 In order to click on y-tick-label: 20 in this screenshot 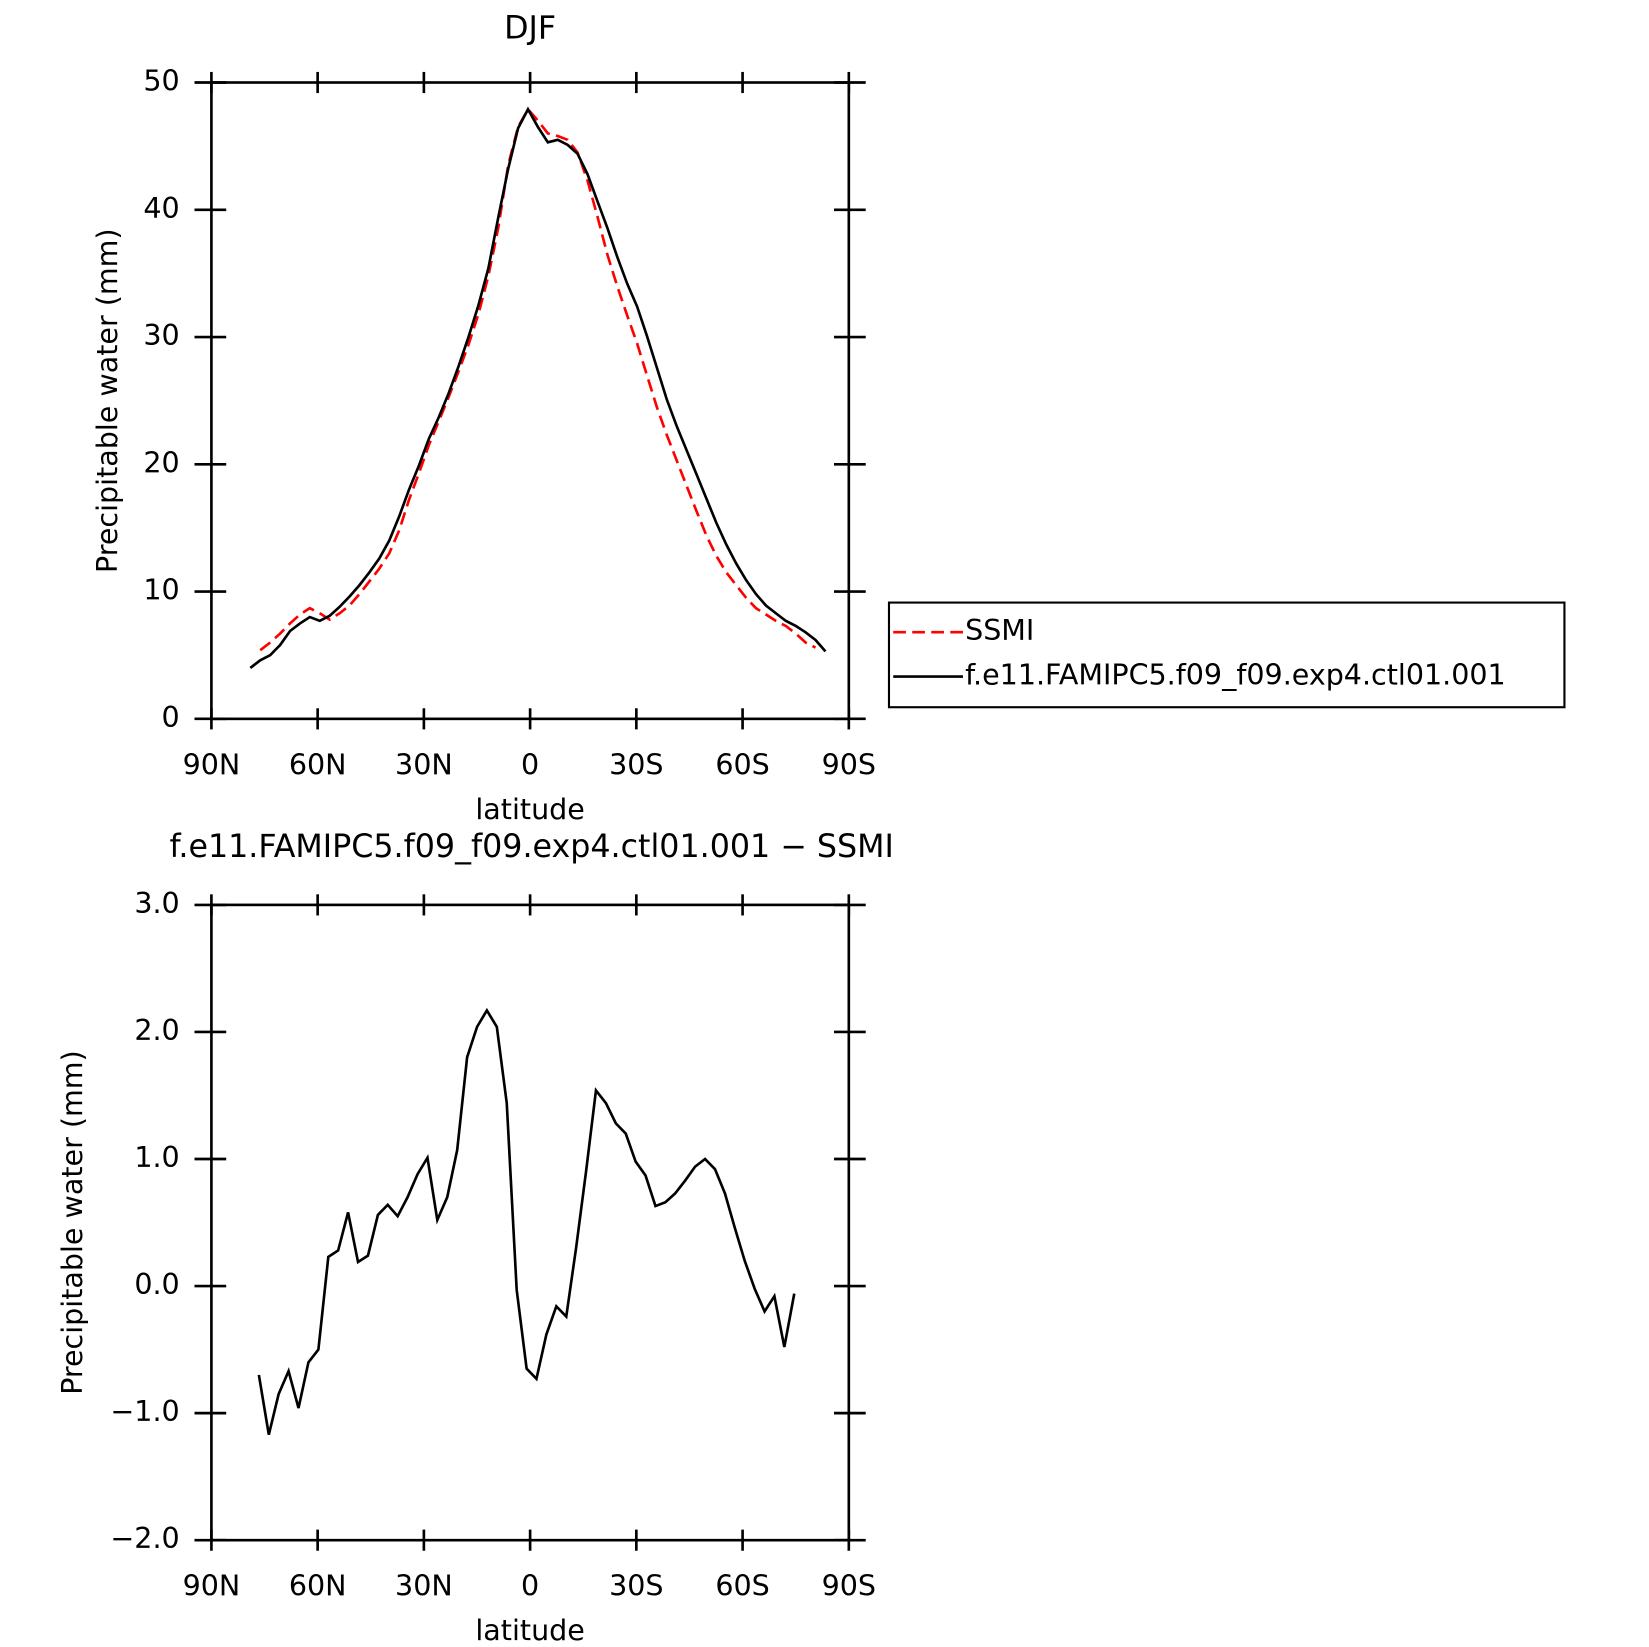, I will do `click(161, 462)`.